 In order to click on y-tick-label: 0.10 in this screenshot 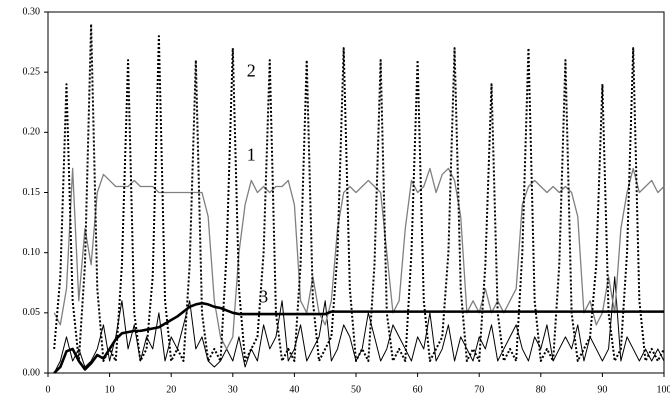, I will do `click(32, 252)`.